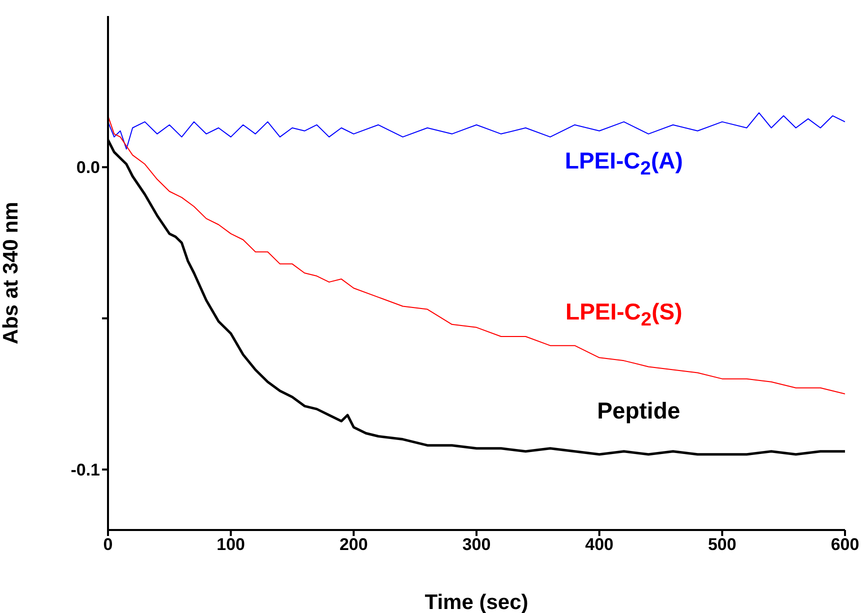  I want to click on series-label: LPEI-C$_{2}$(S), so click(624, 314).